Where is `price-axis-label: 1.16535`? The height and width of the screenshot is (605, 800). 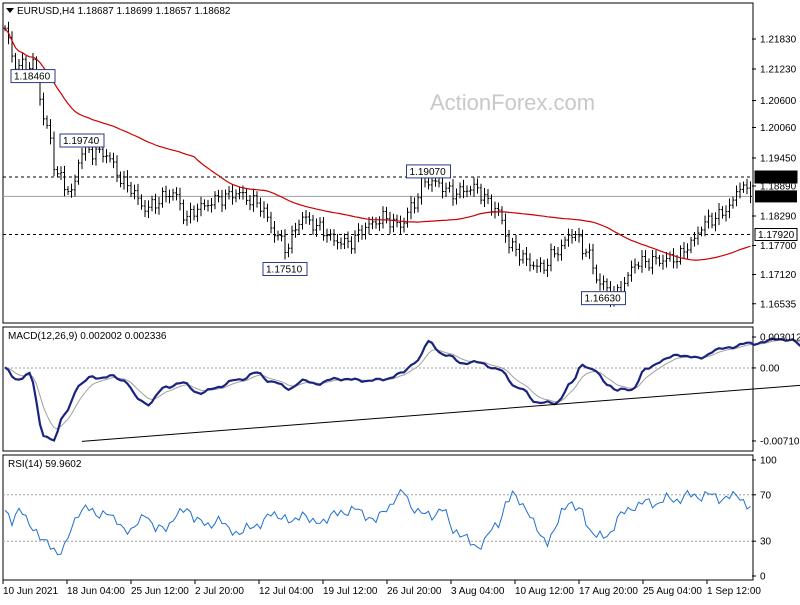 price-axis-label: 1.16535 is located at coordinates (778, 304).